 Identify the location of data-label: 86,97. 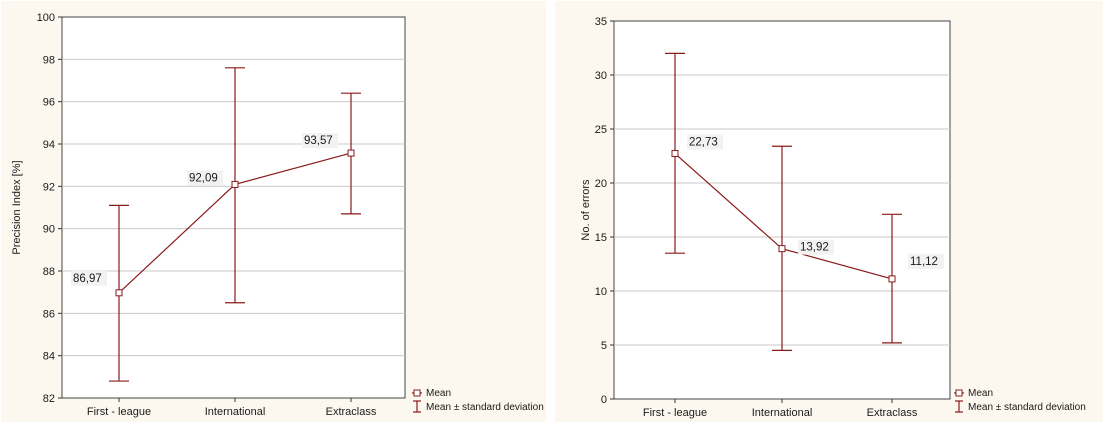
(87, 279).